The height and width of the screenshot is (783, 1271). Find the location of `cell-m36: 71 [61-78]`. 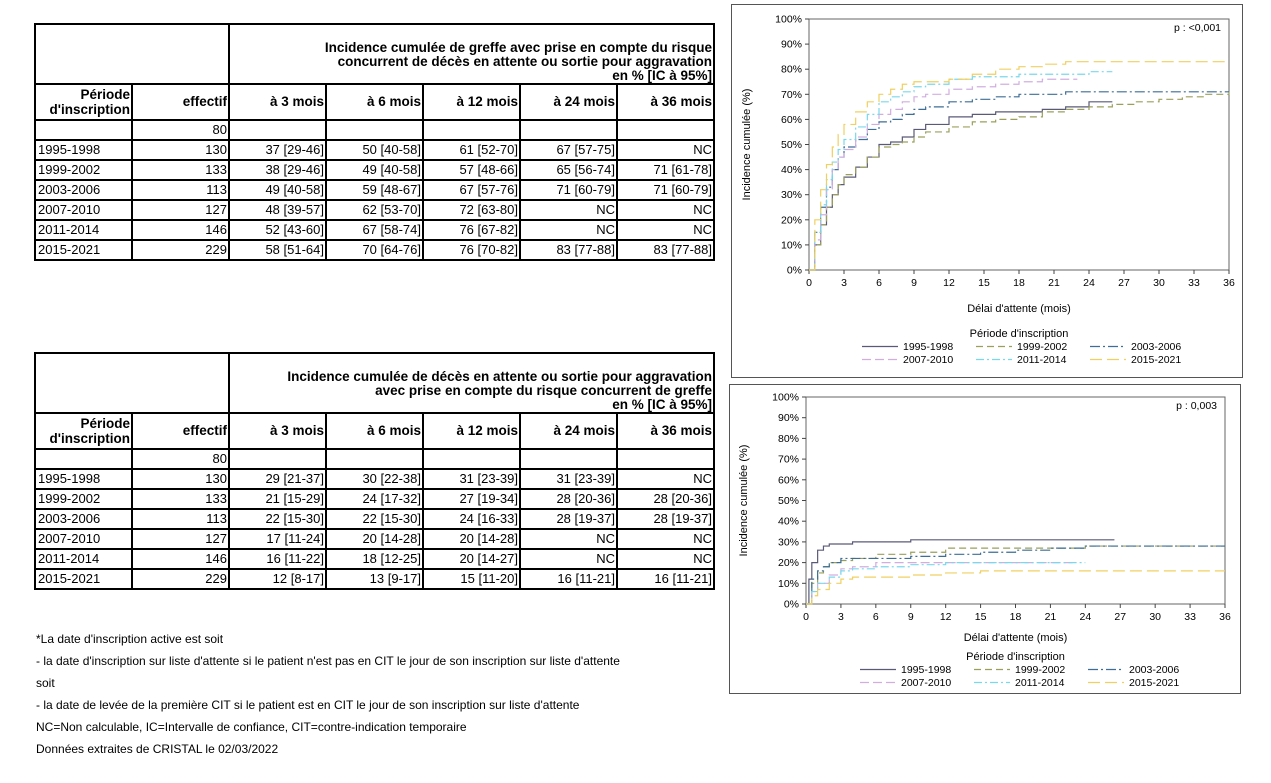

cell-m36: 71 [61-78] is located at coordinates (665, 170).